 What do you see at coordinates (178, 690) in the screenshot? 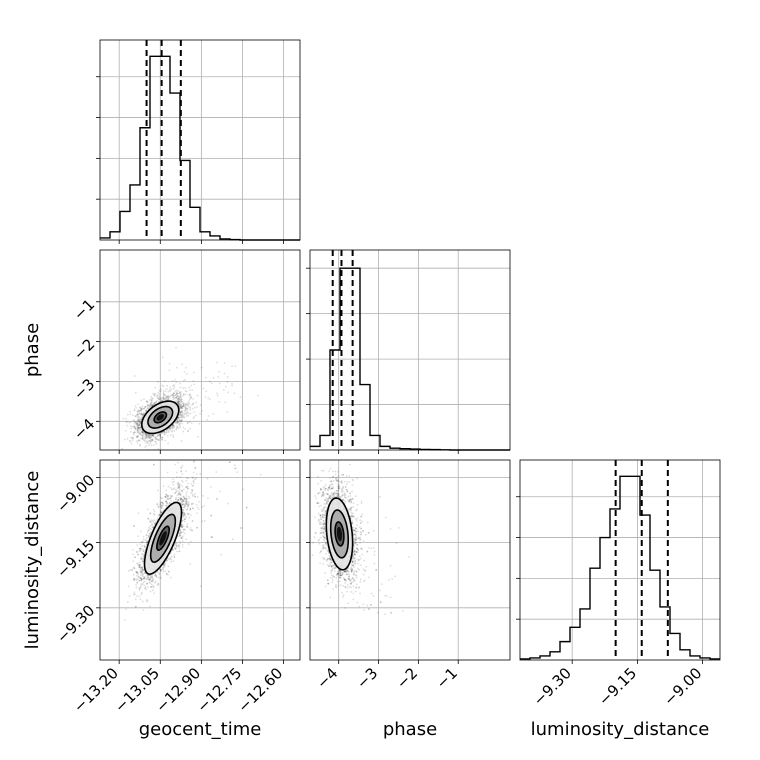
I see `xtick-label: −12.90` at bounding box center [178, 690].